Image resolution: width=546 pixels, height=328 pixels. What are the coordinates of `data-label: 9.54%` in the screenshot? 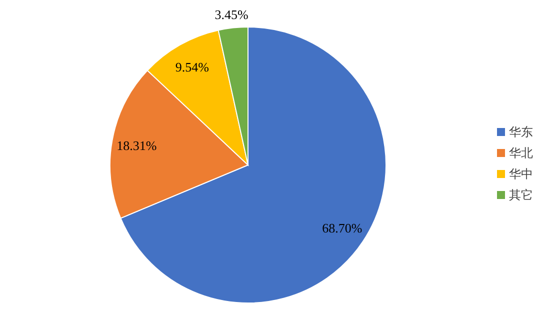 It's located at (192, 67).